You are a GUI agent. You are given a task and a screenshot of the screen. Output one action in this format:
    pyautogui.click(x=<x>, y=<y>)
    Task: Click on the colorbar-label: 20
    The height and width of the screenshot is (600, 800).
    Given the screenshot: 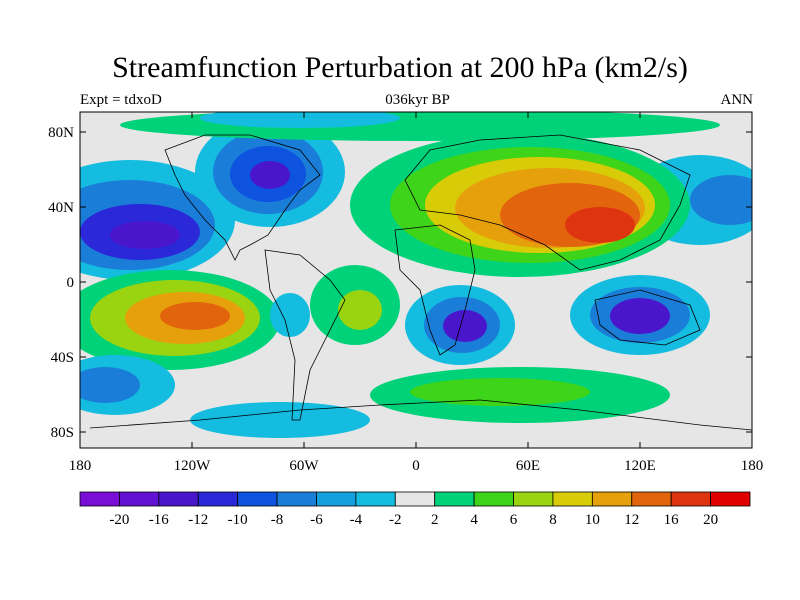 What is the action you would take?
    pyautogui.click(x=710, y=520)
    